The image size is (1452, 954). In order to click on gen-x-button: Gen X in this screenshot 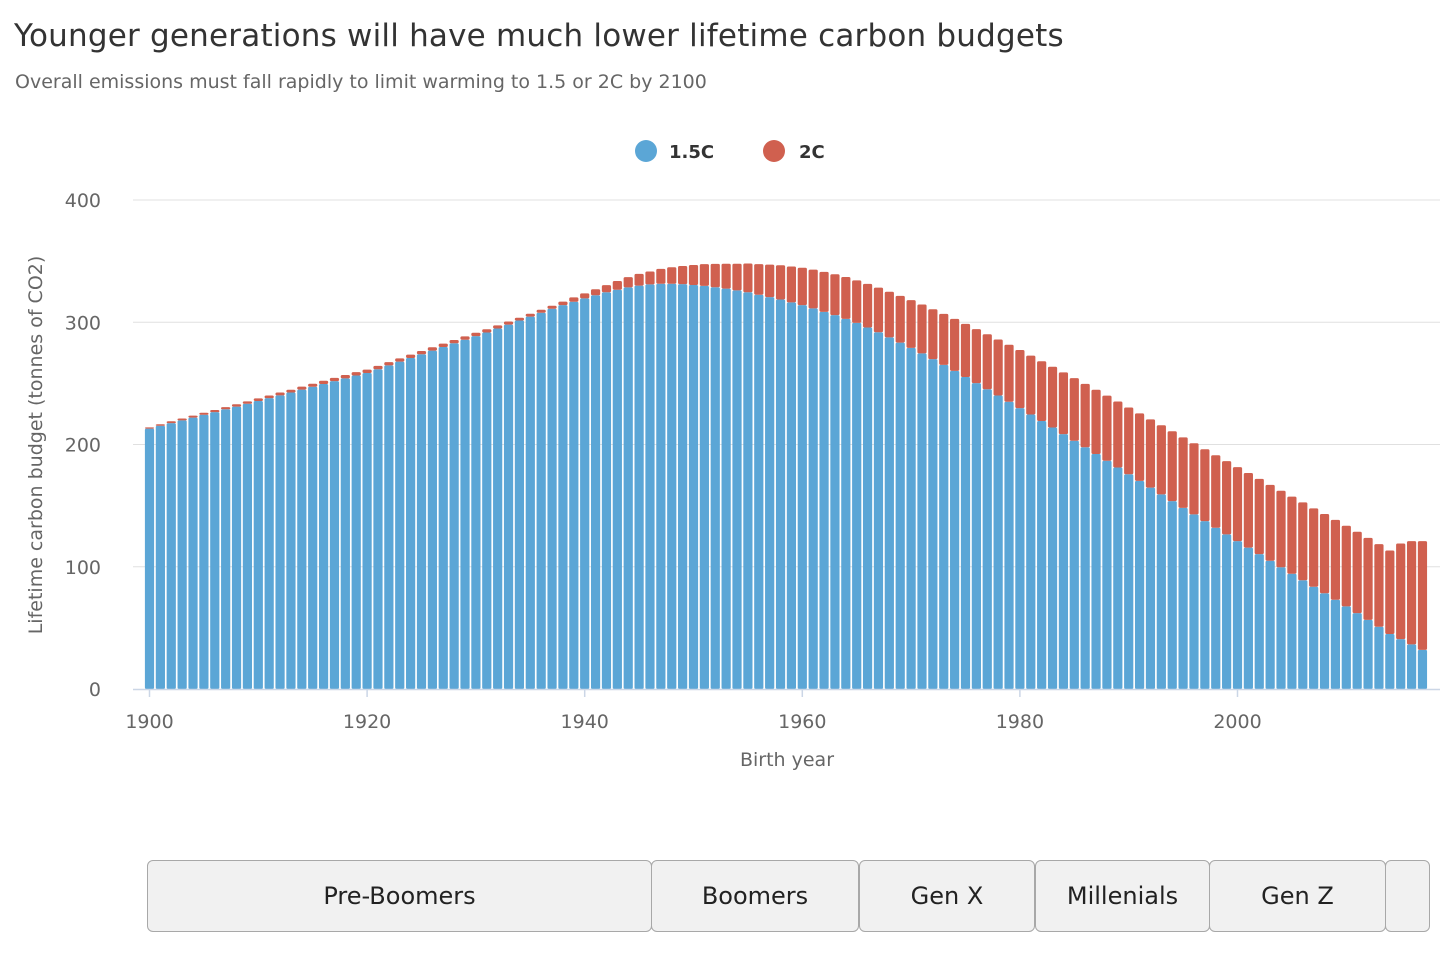, I will do `click(947, 896)`.